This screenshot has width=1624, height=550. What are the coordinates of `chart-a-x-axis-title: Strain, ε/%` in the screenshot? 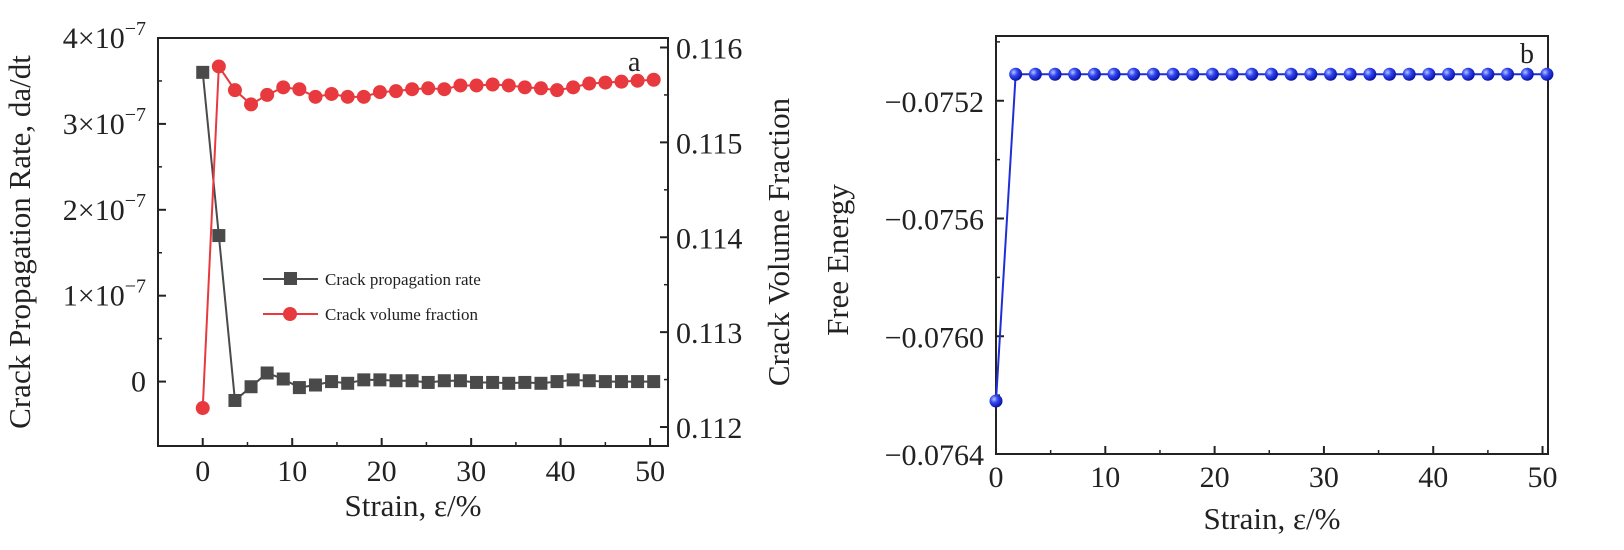 It's located at (412, 505).